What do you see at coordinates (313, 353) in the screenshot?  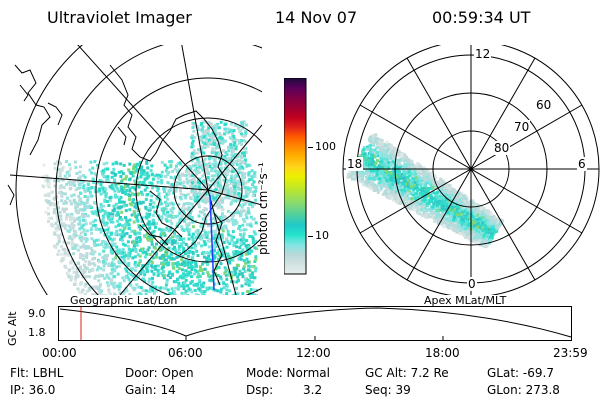 I see `timeline-xtick-2: 12:00` at bounding box center [313, 353].